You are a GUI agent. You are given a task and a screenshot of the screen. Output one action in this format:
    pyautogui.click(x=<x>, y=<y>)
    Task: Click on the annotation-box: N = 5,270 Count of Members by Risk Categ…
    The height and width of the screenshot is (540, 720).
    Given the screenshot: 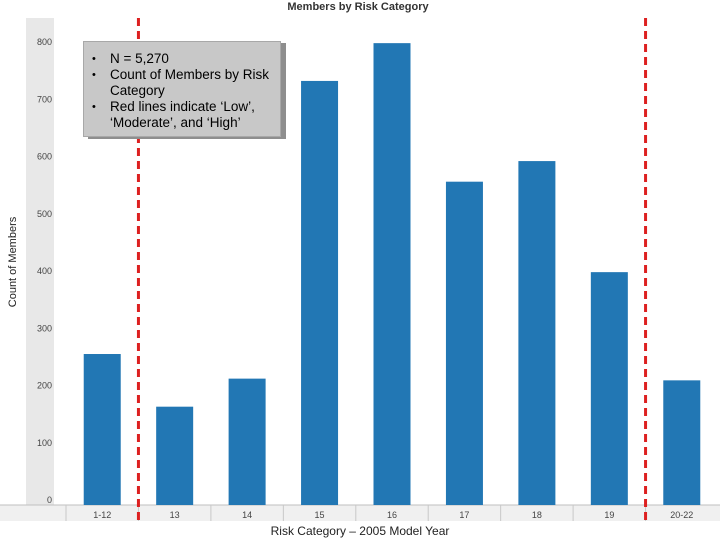 What is the action you would take?
    pyautogui.click(x=182, y=89)
    